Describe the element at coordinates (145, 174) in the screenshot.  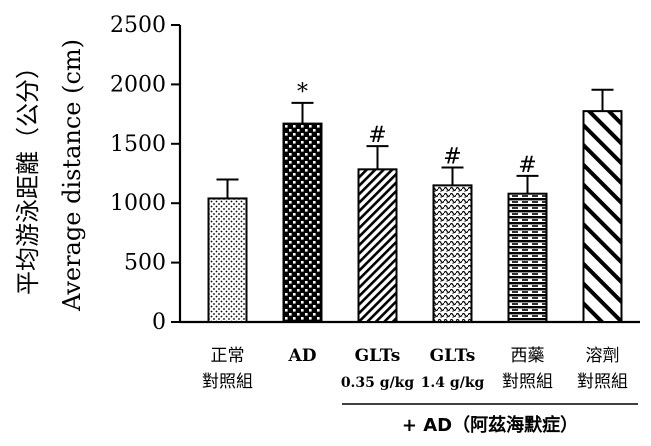
I see `y-ticks: 0 500 1000 1500 2000 2500` at that location.